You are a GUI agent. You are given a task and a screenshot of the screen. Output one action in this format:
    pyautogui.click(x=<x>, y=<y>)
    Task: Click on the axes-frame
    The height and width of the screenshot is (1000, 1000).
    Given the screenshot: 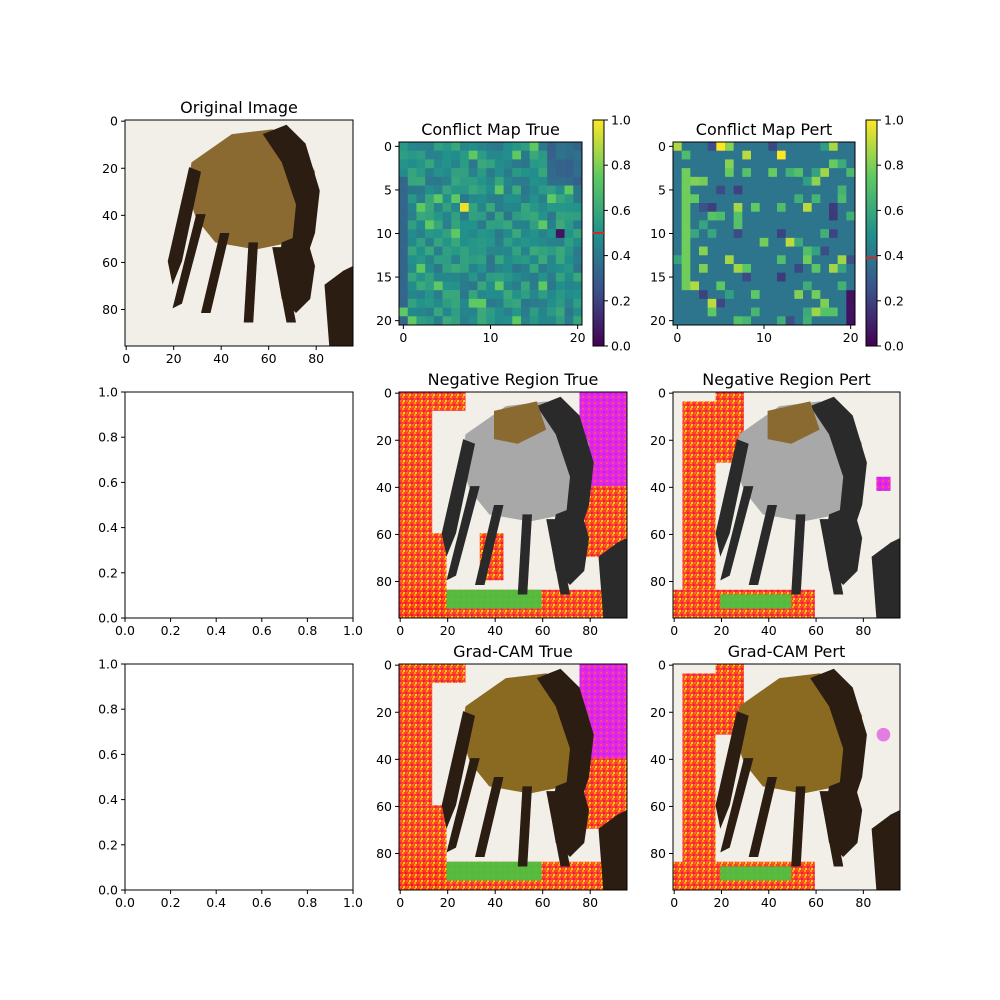 What is the action you would take?
    pyautogui.click(x=513, y=505)
    